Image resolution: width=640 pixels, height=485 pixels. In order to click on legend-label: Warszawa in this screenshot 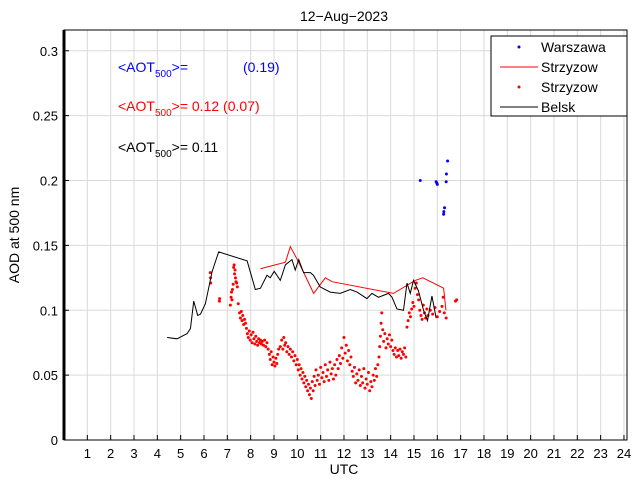, I will do `click(573, 47)`.